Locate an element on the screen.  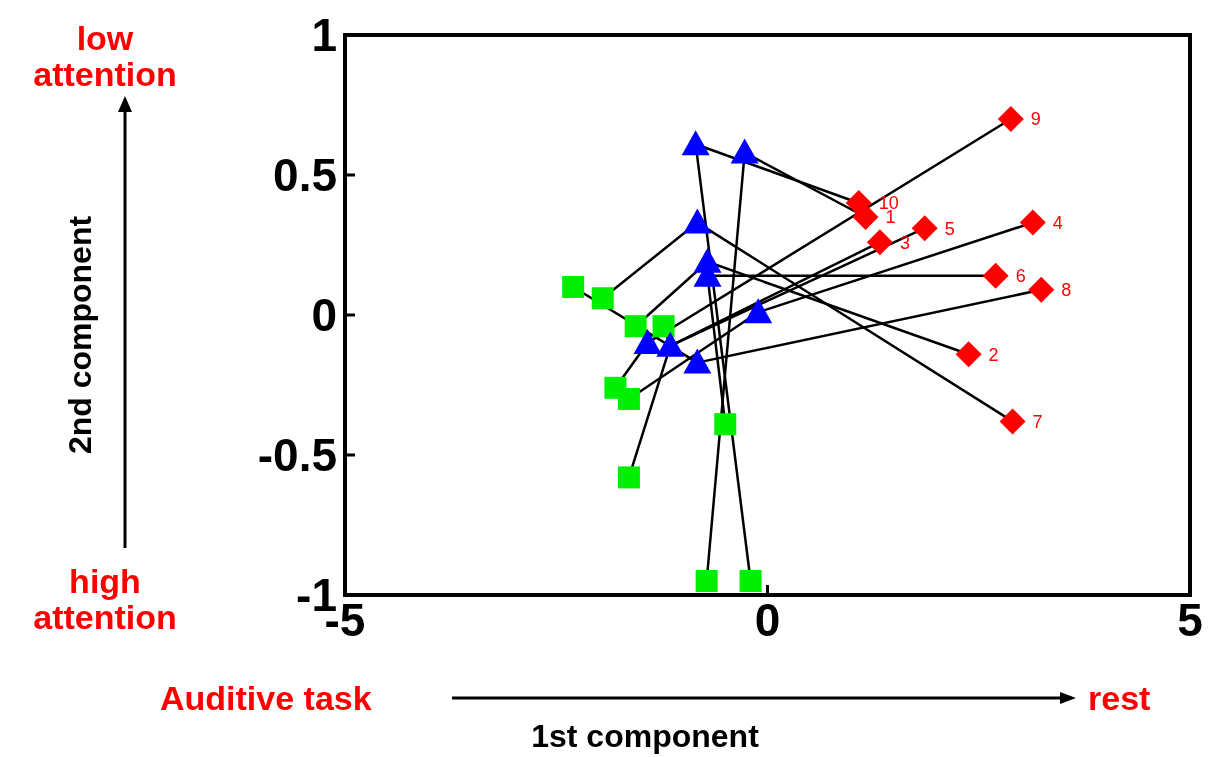
x-tick-label: 0 is located at coordinates (767, 619).